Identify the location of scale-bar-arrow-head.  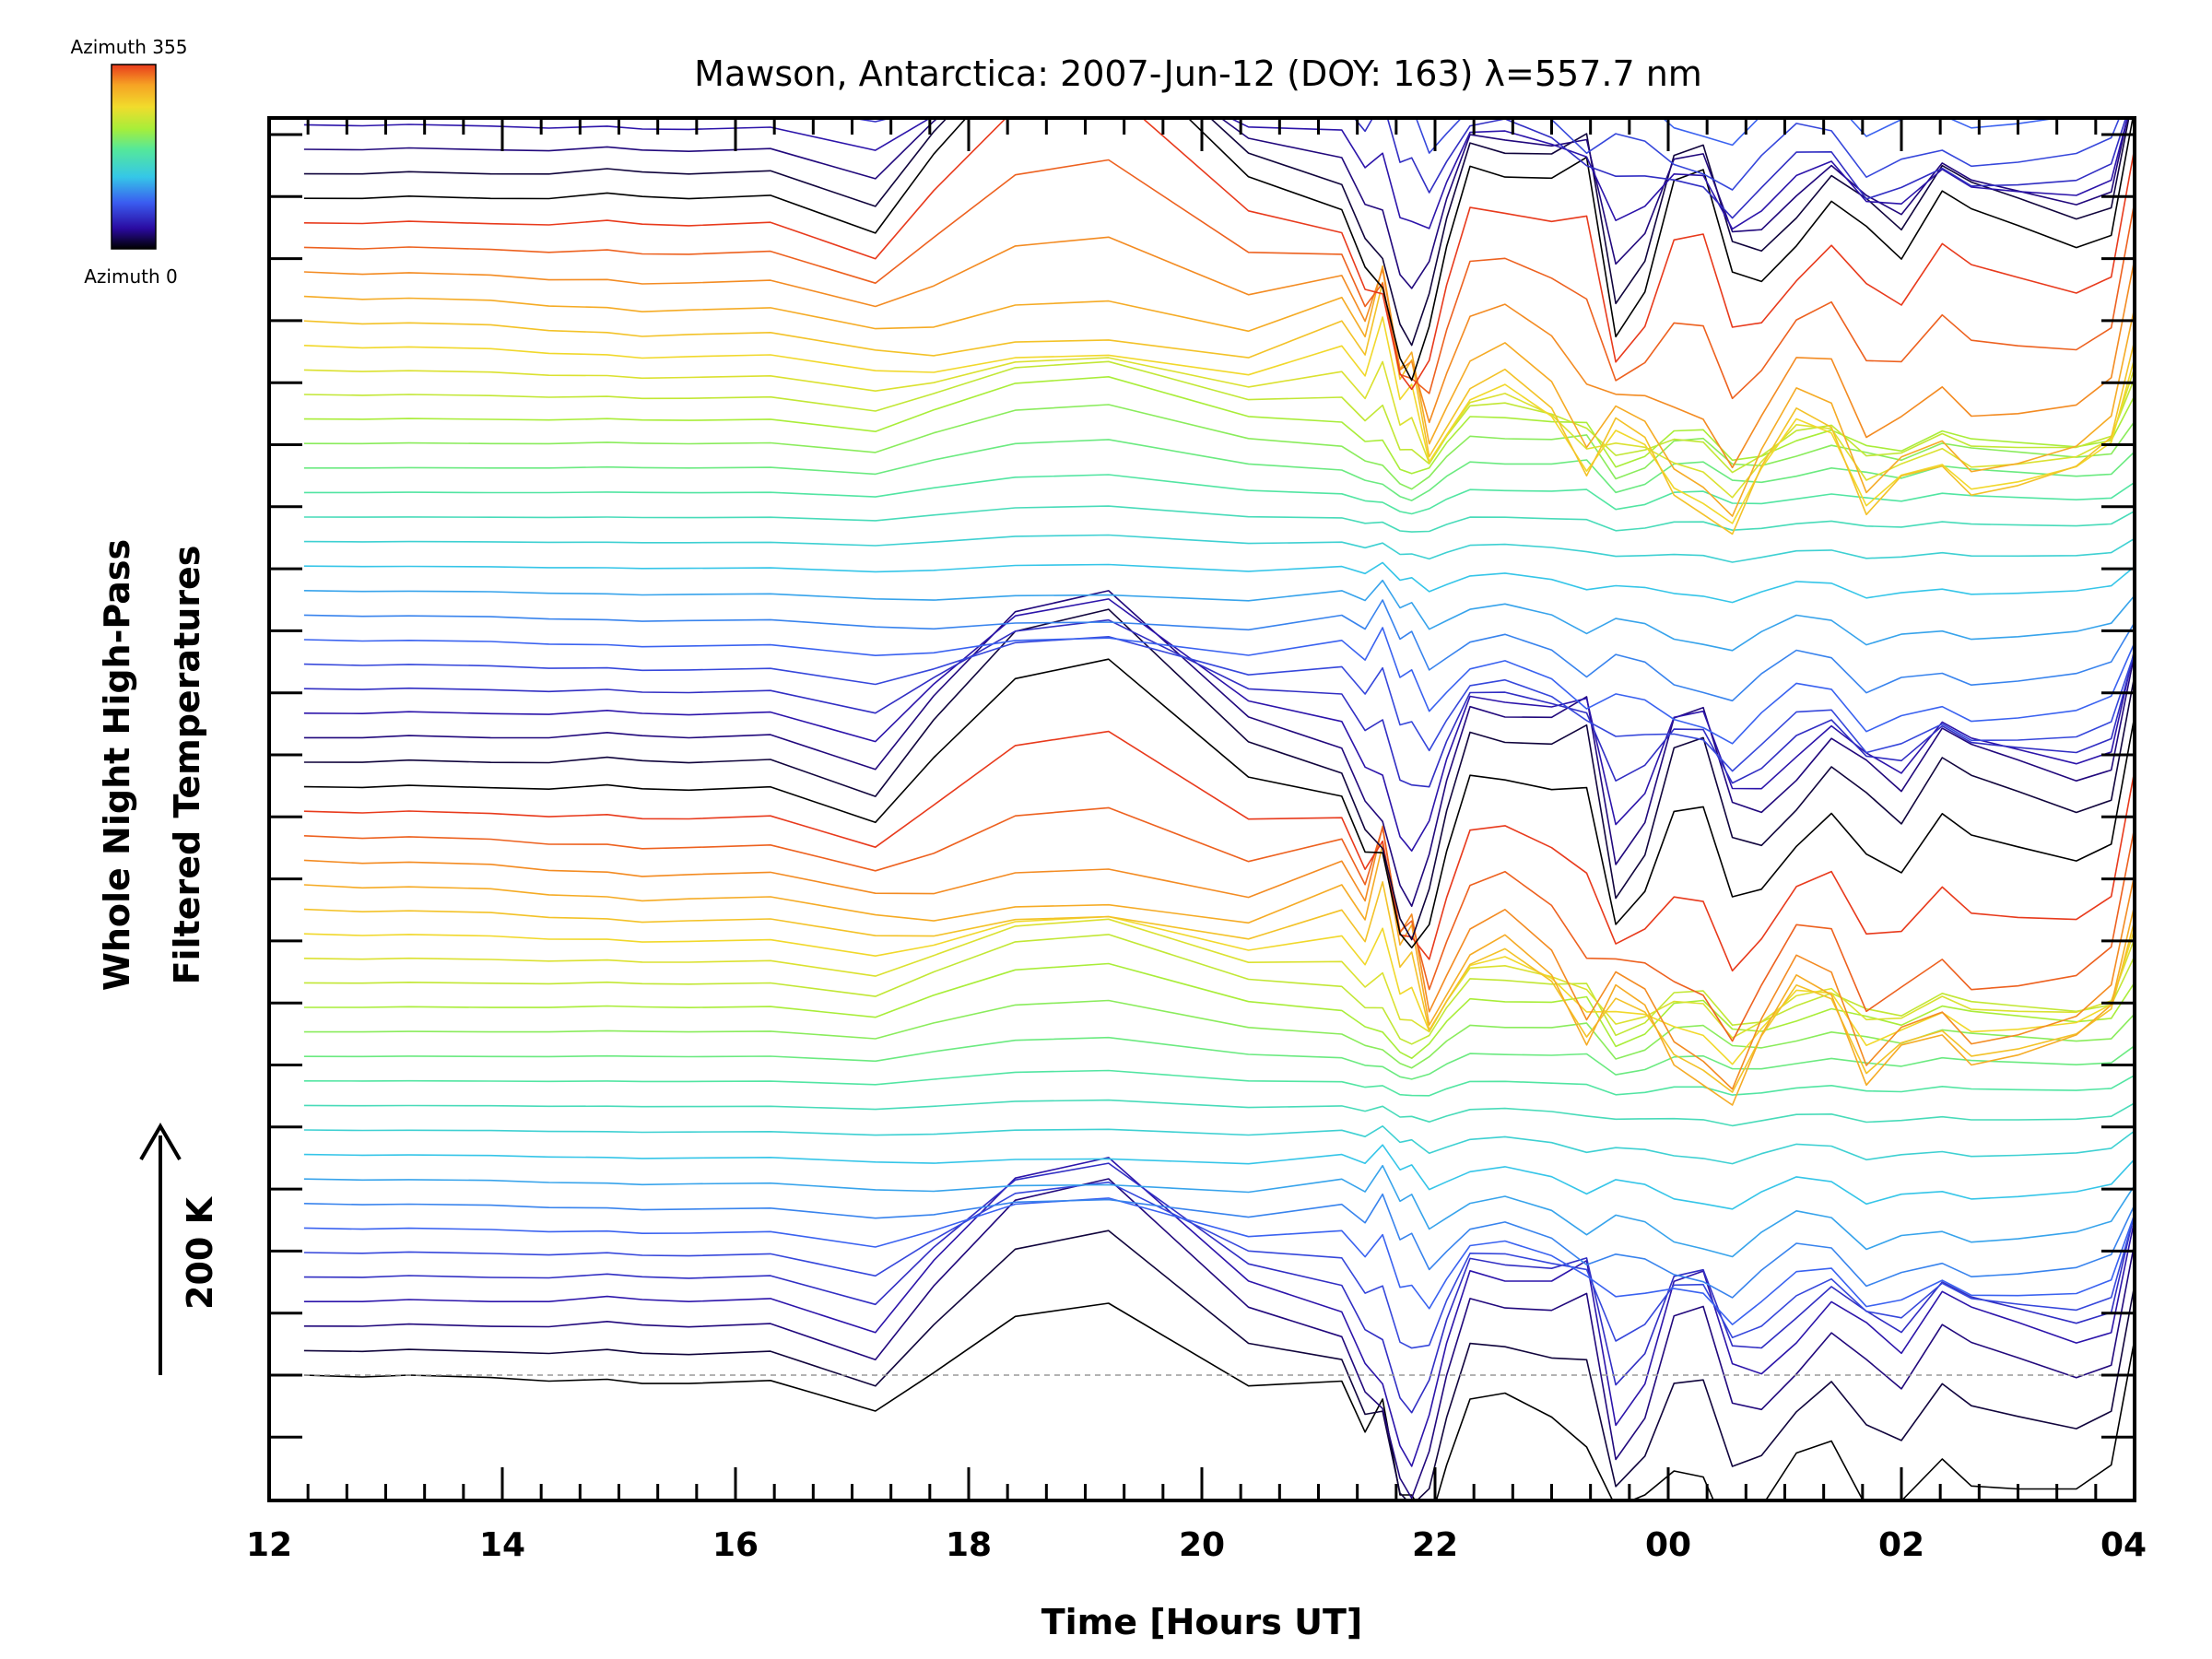
(160, 1142).